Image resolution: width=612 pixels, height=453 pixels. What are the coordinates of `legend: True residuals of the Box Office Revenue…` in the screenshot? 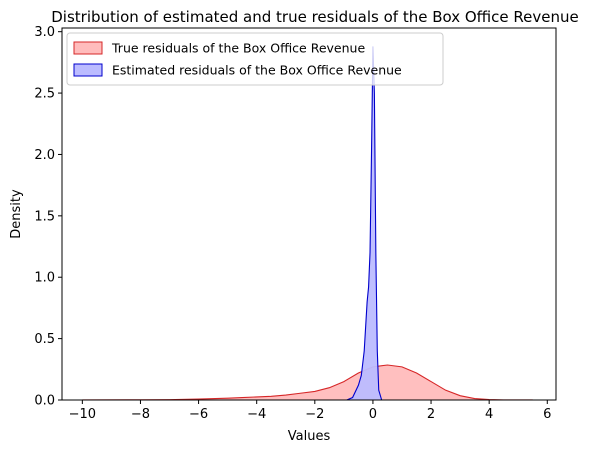 It's located at (255, 59).